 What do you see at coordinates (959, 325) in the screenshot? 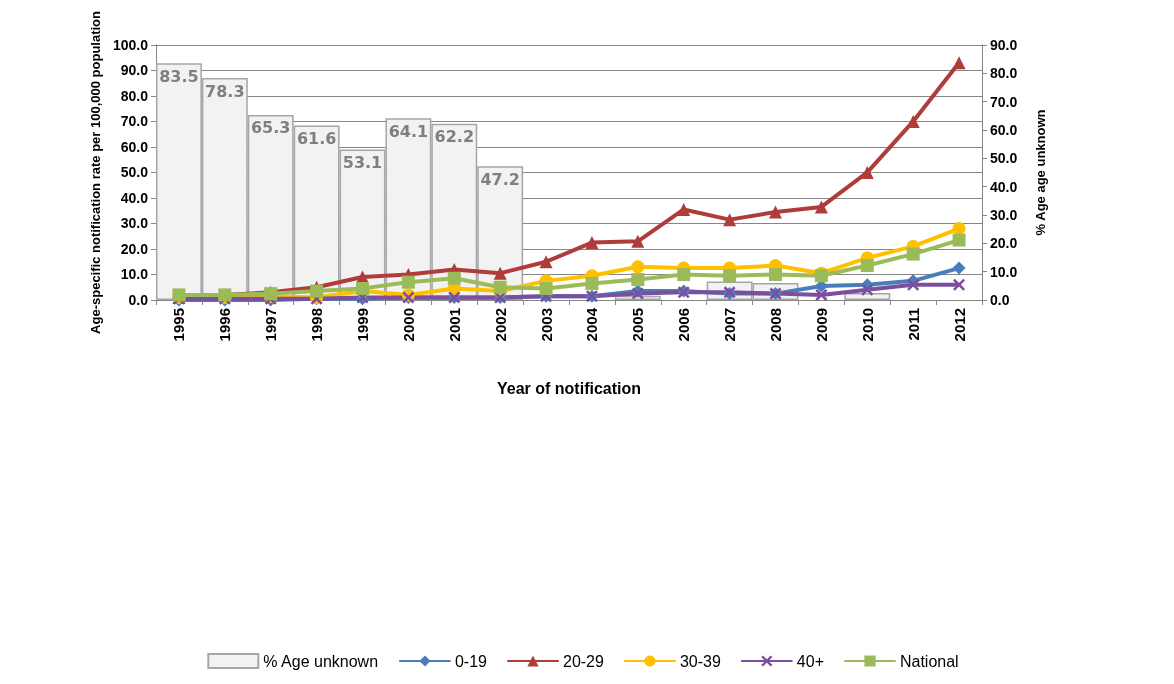
I see `x-tick-label: 2012` at bounding box center [959, 325].